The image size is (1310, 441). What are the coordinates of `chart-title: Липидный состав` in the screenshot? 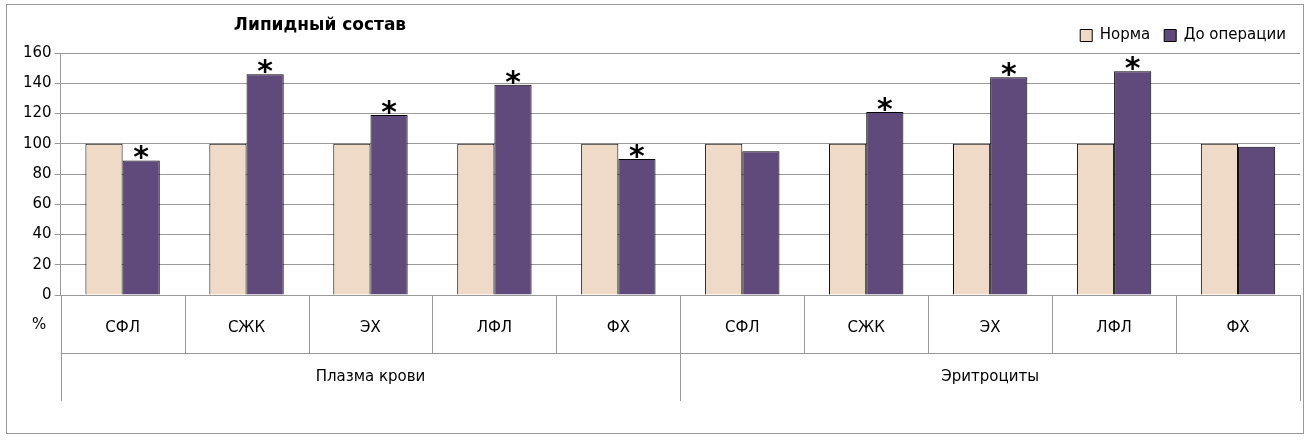 It's located at (320, 24).